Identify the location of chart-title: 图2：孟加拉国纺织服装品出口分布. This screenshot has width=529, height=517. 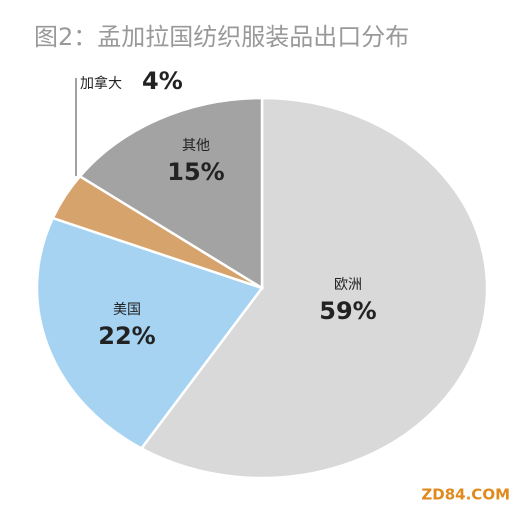
(221, 37).